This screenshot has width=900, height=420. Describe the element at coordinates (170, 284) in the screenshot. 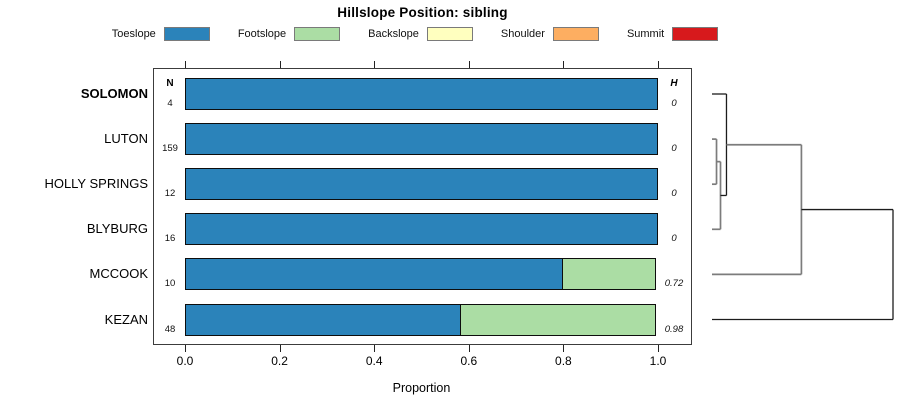

I see `n-value: 10` at that location.